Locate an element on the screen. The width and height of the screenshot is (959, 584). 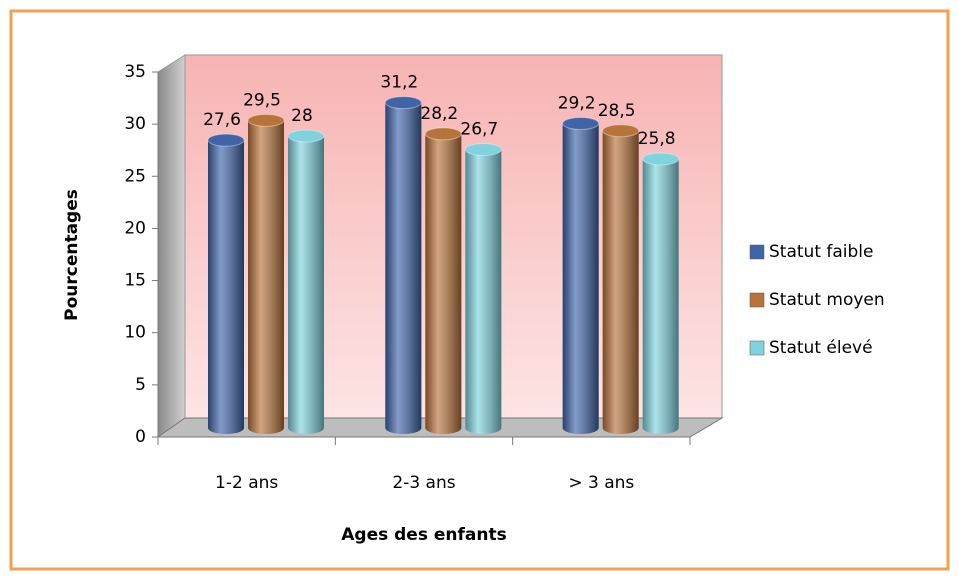
data-label: 28,5 is located at coordinates (617, 111).